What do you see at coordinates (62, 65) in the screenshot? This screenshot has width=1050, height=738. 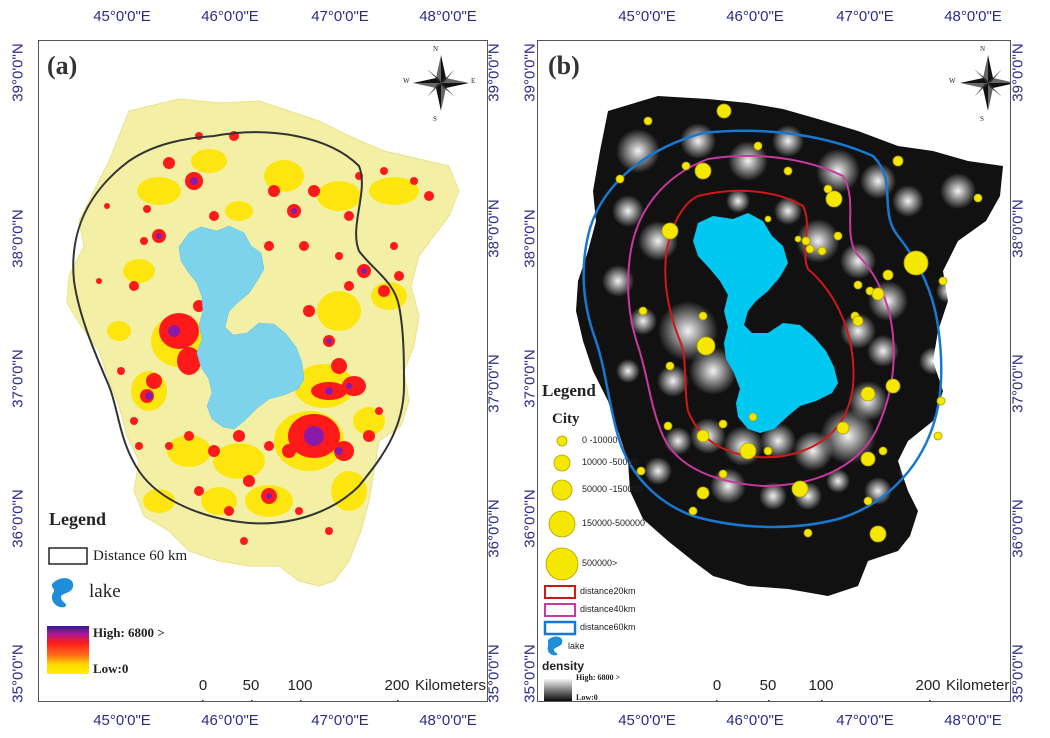 I see `panel-label-a: (a)` at bounding box center [62, 65].